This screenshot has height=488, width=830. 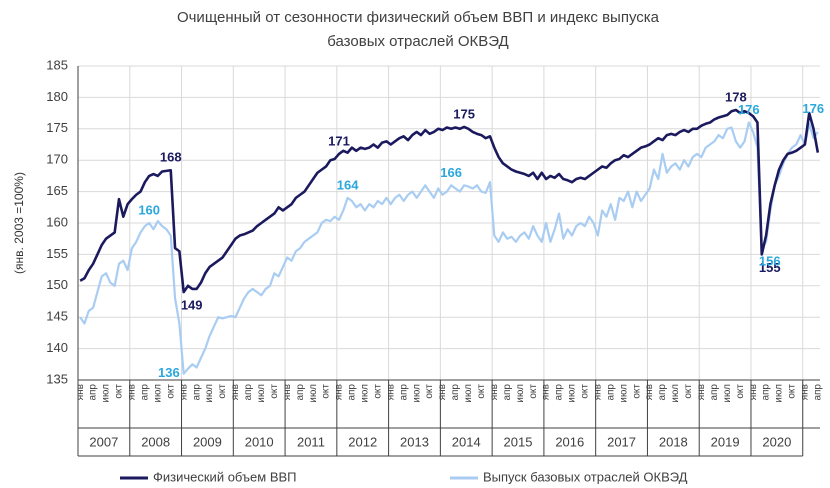 I want to click on year-label: 2011, so click(x=311, y=441).